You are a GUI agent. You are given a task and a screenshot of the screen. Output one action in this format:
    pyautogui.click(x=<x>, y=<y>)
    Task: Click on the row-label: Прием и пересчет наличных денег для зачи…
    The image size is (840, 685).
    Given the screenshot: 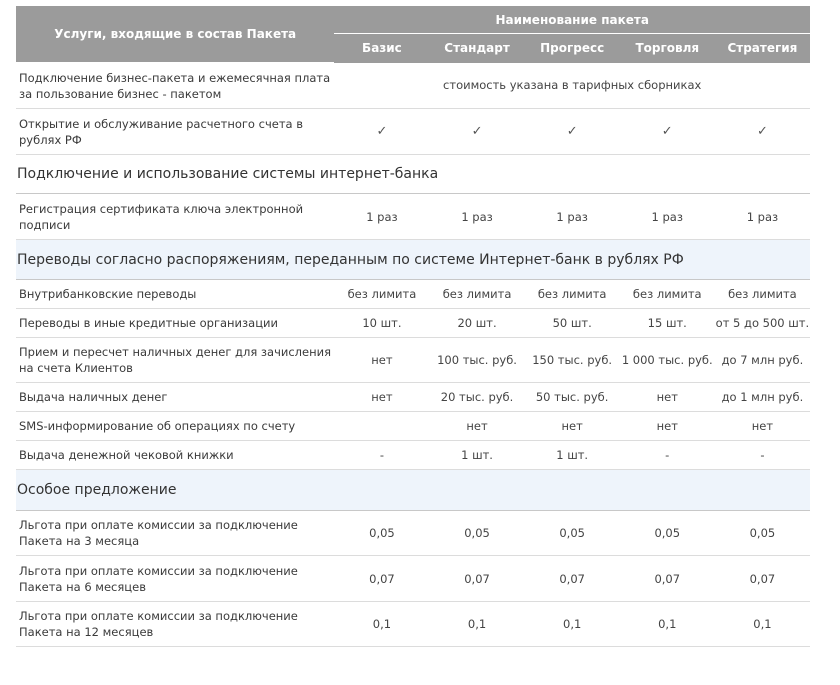 What is the action you would take?
    pyautogui.click(x=175, y=360)
    